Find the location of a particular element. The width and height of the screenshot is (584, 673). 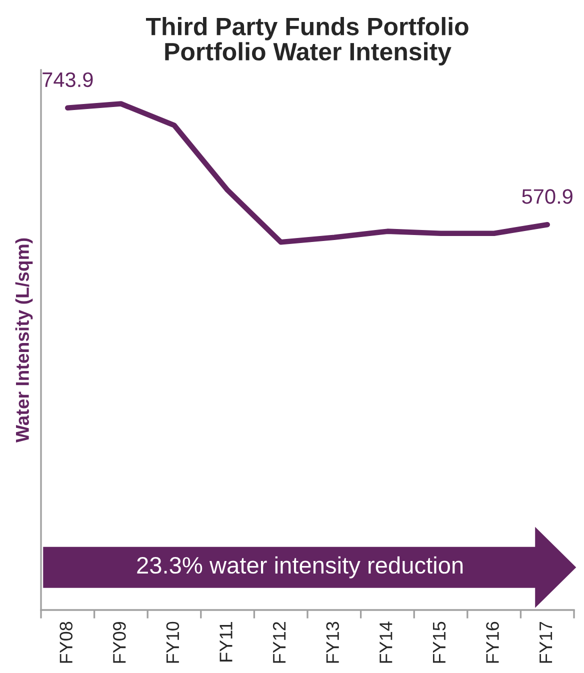

data-label: 570.9 is located at coordinates (547, 196).